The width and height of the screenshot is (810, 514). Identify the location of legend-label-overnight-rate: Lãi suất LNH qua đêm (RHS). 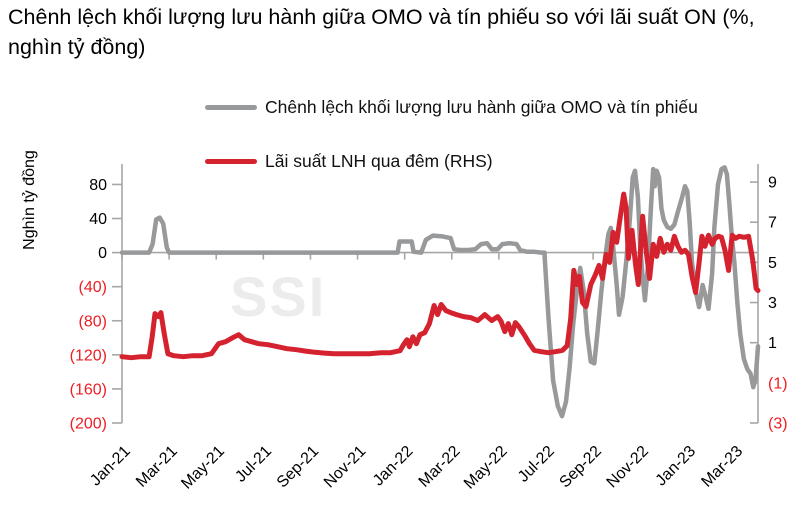
(379, 160).